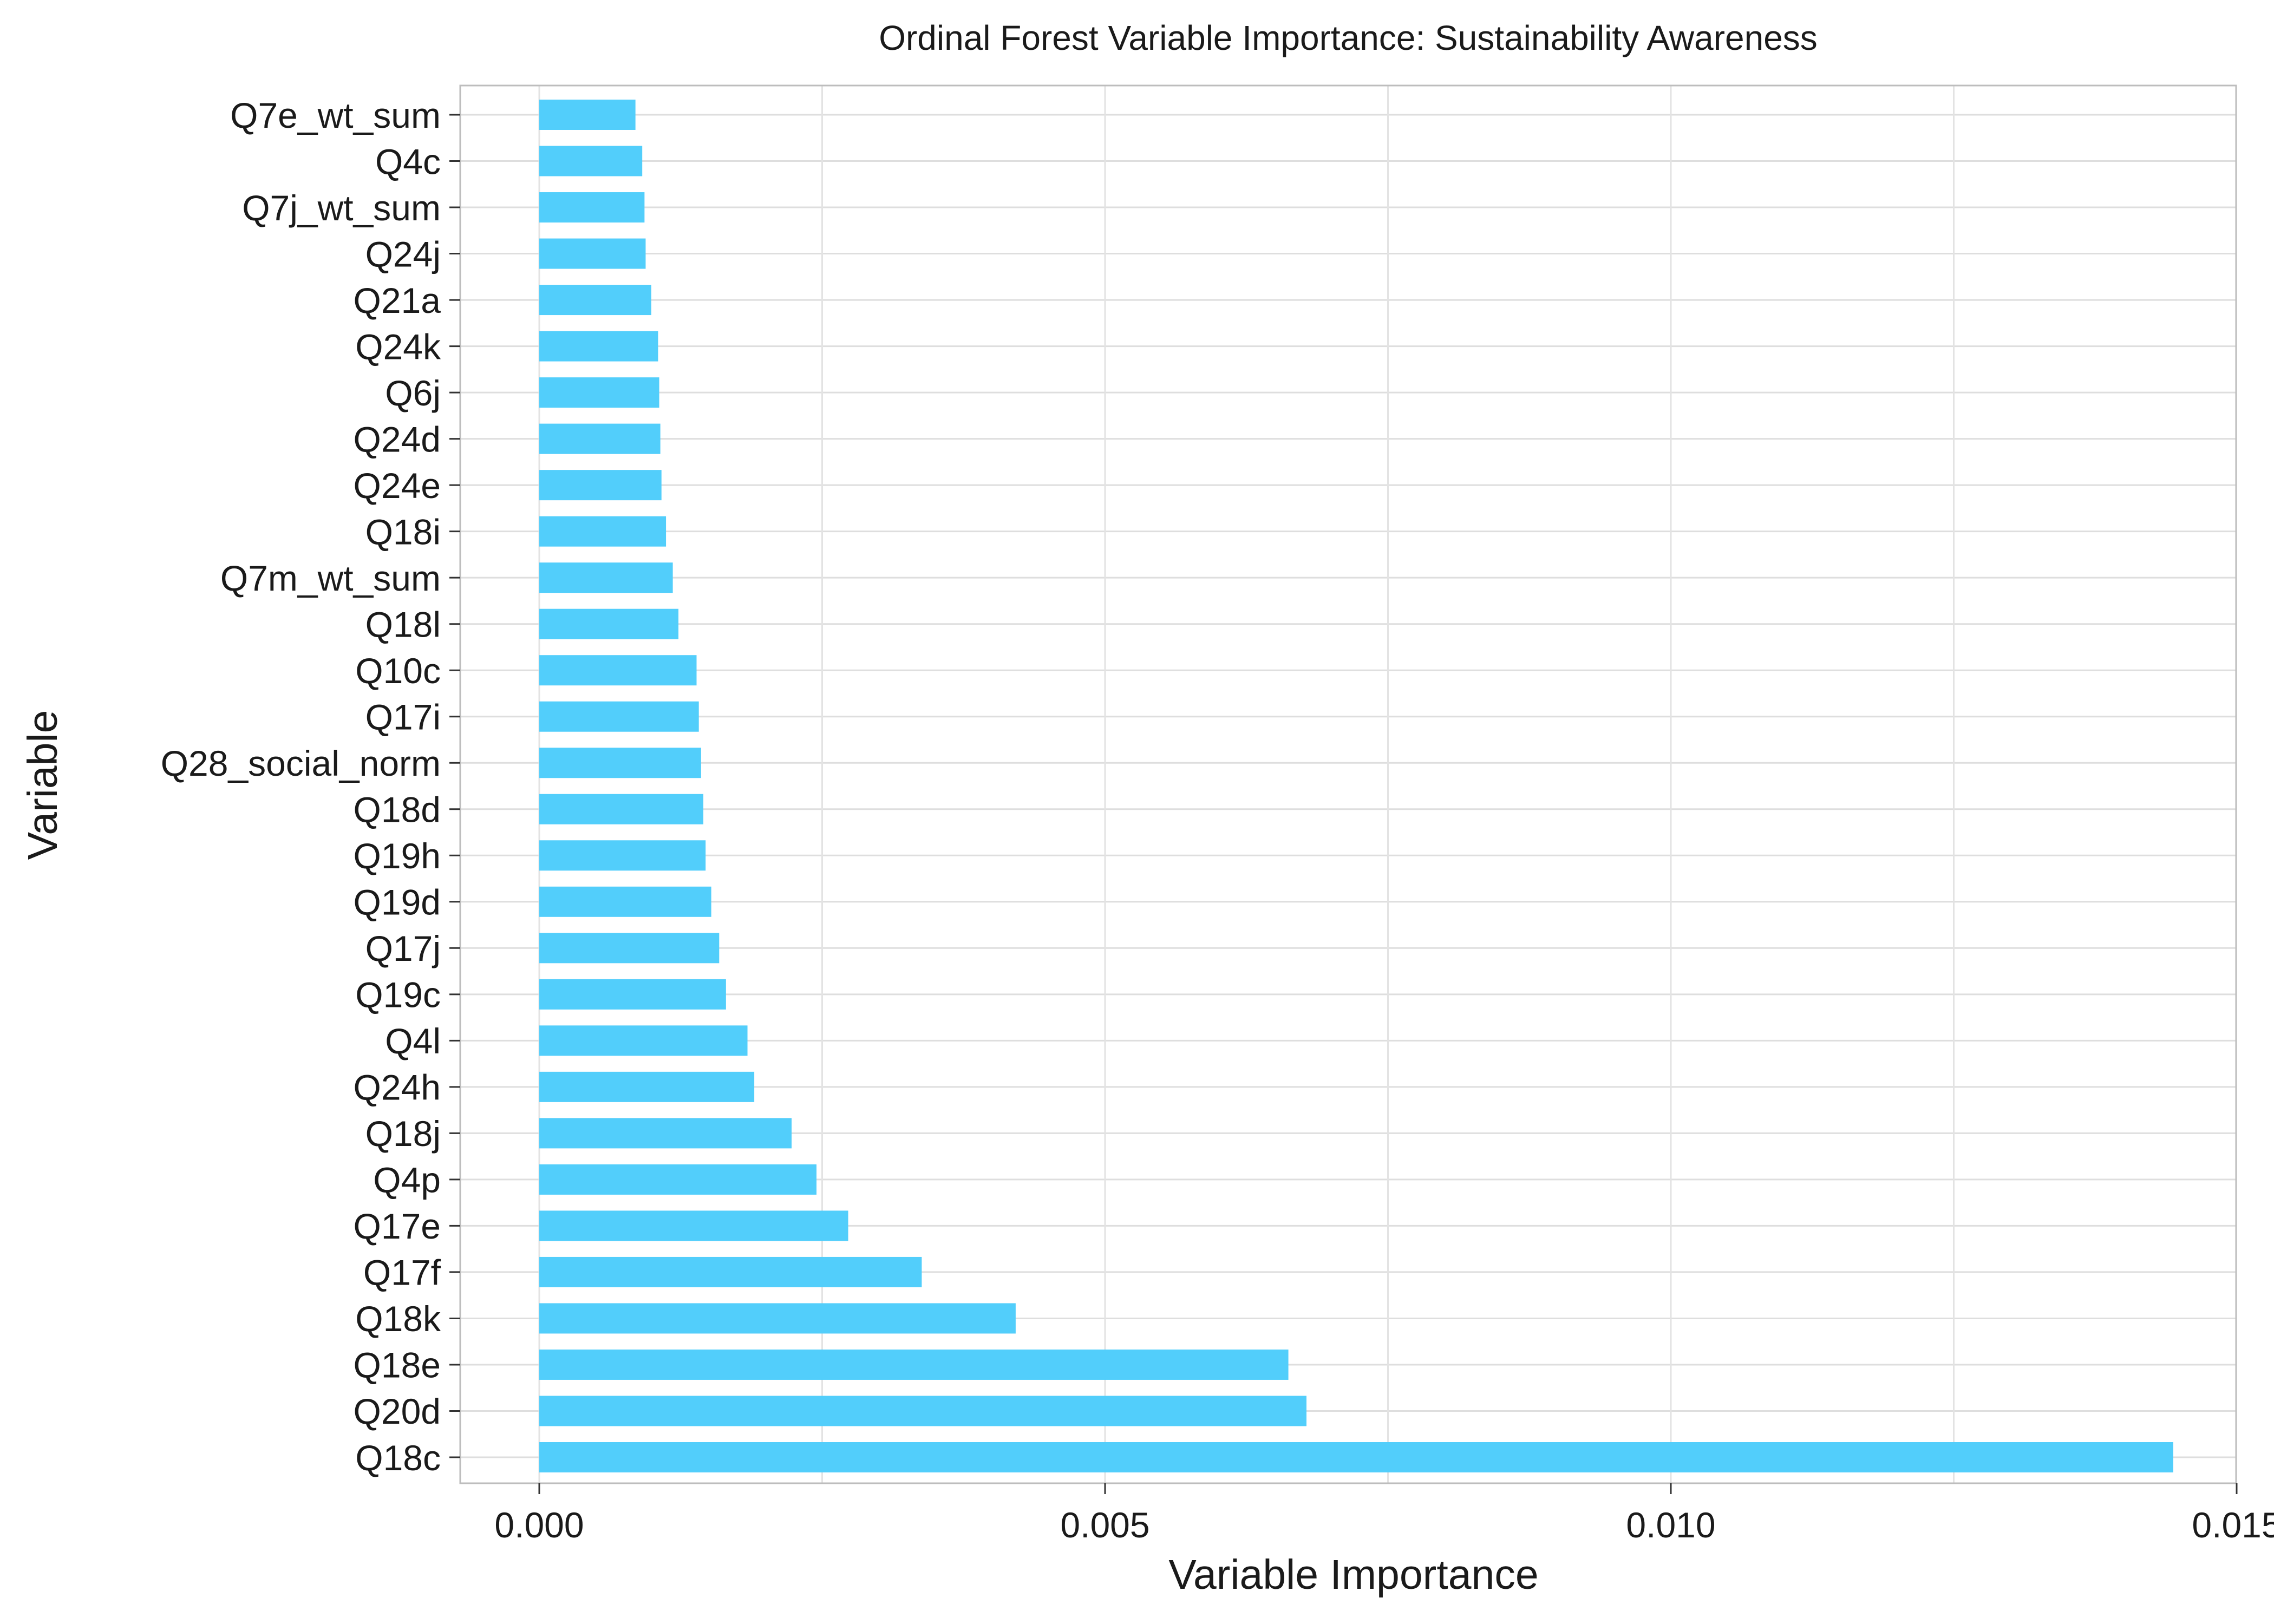 The width and height of the screenshot is (2274, 1624). I want to click on bar-Q17j, so click(630, 949).